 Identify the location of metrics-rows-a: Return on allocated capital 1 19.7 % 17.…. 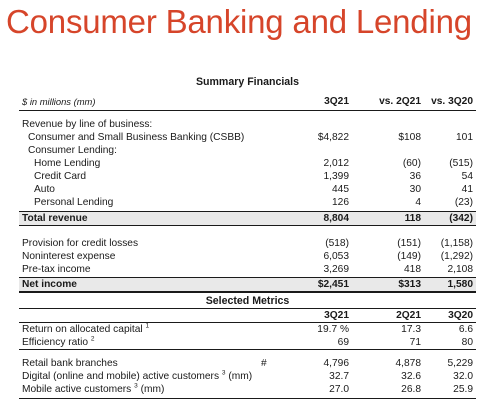
(247, 336).